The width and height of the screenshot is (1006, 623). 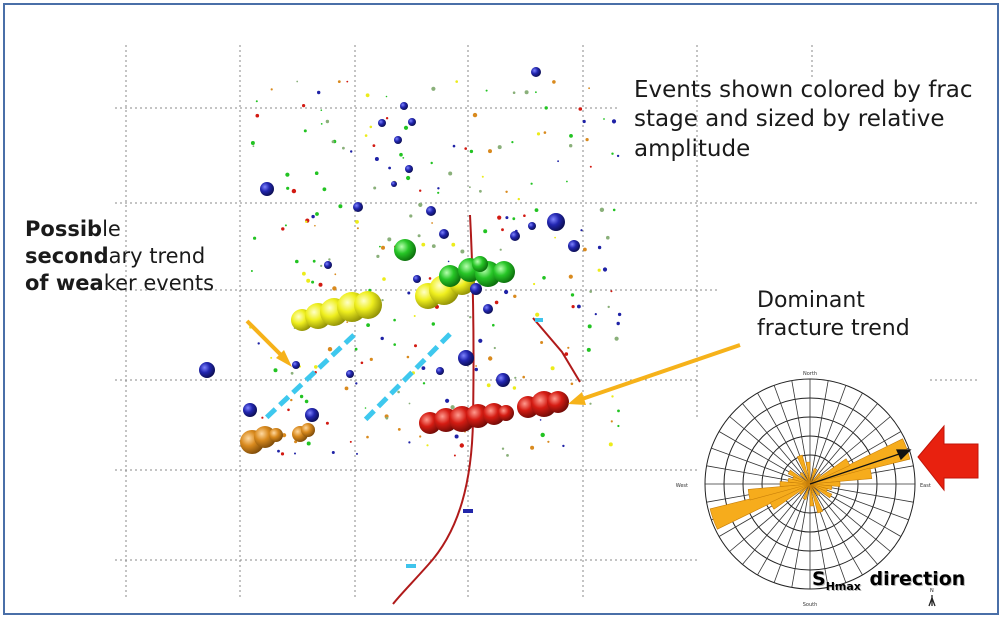 I want to click on rose-south-label: South, so click(x=810, y=605).